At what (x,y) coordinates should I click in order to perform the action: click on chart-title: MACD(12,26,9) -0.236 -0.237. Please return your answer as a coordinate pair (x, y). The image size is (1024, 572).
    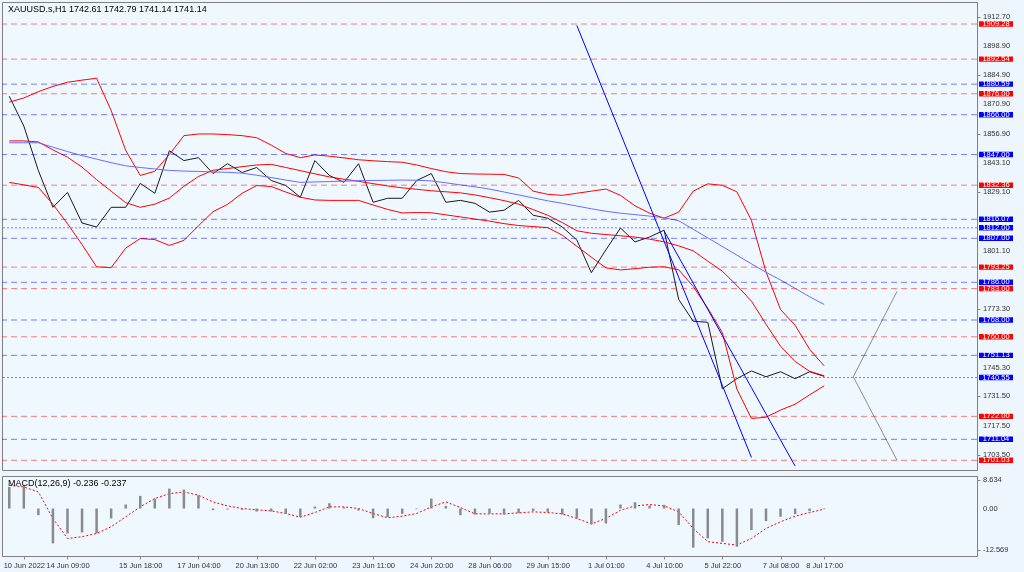
    Looking at the image, I should click on (67, 483).